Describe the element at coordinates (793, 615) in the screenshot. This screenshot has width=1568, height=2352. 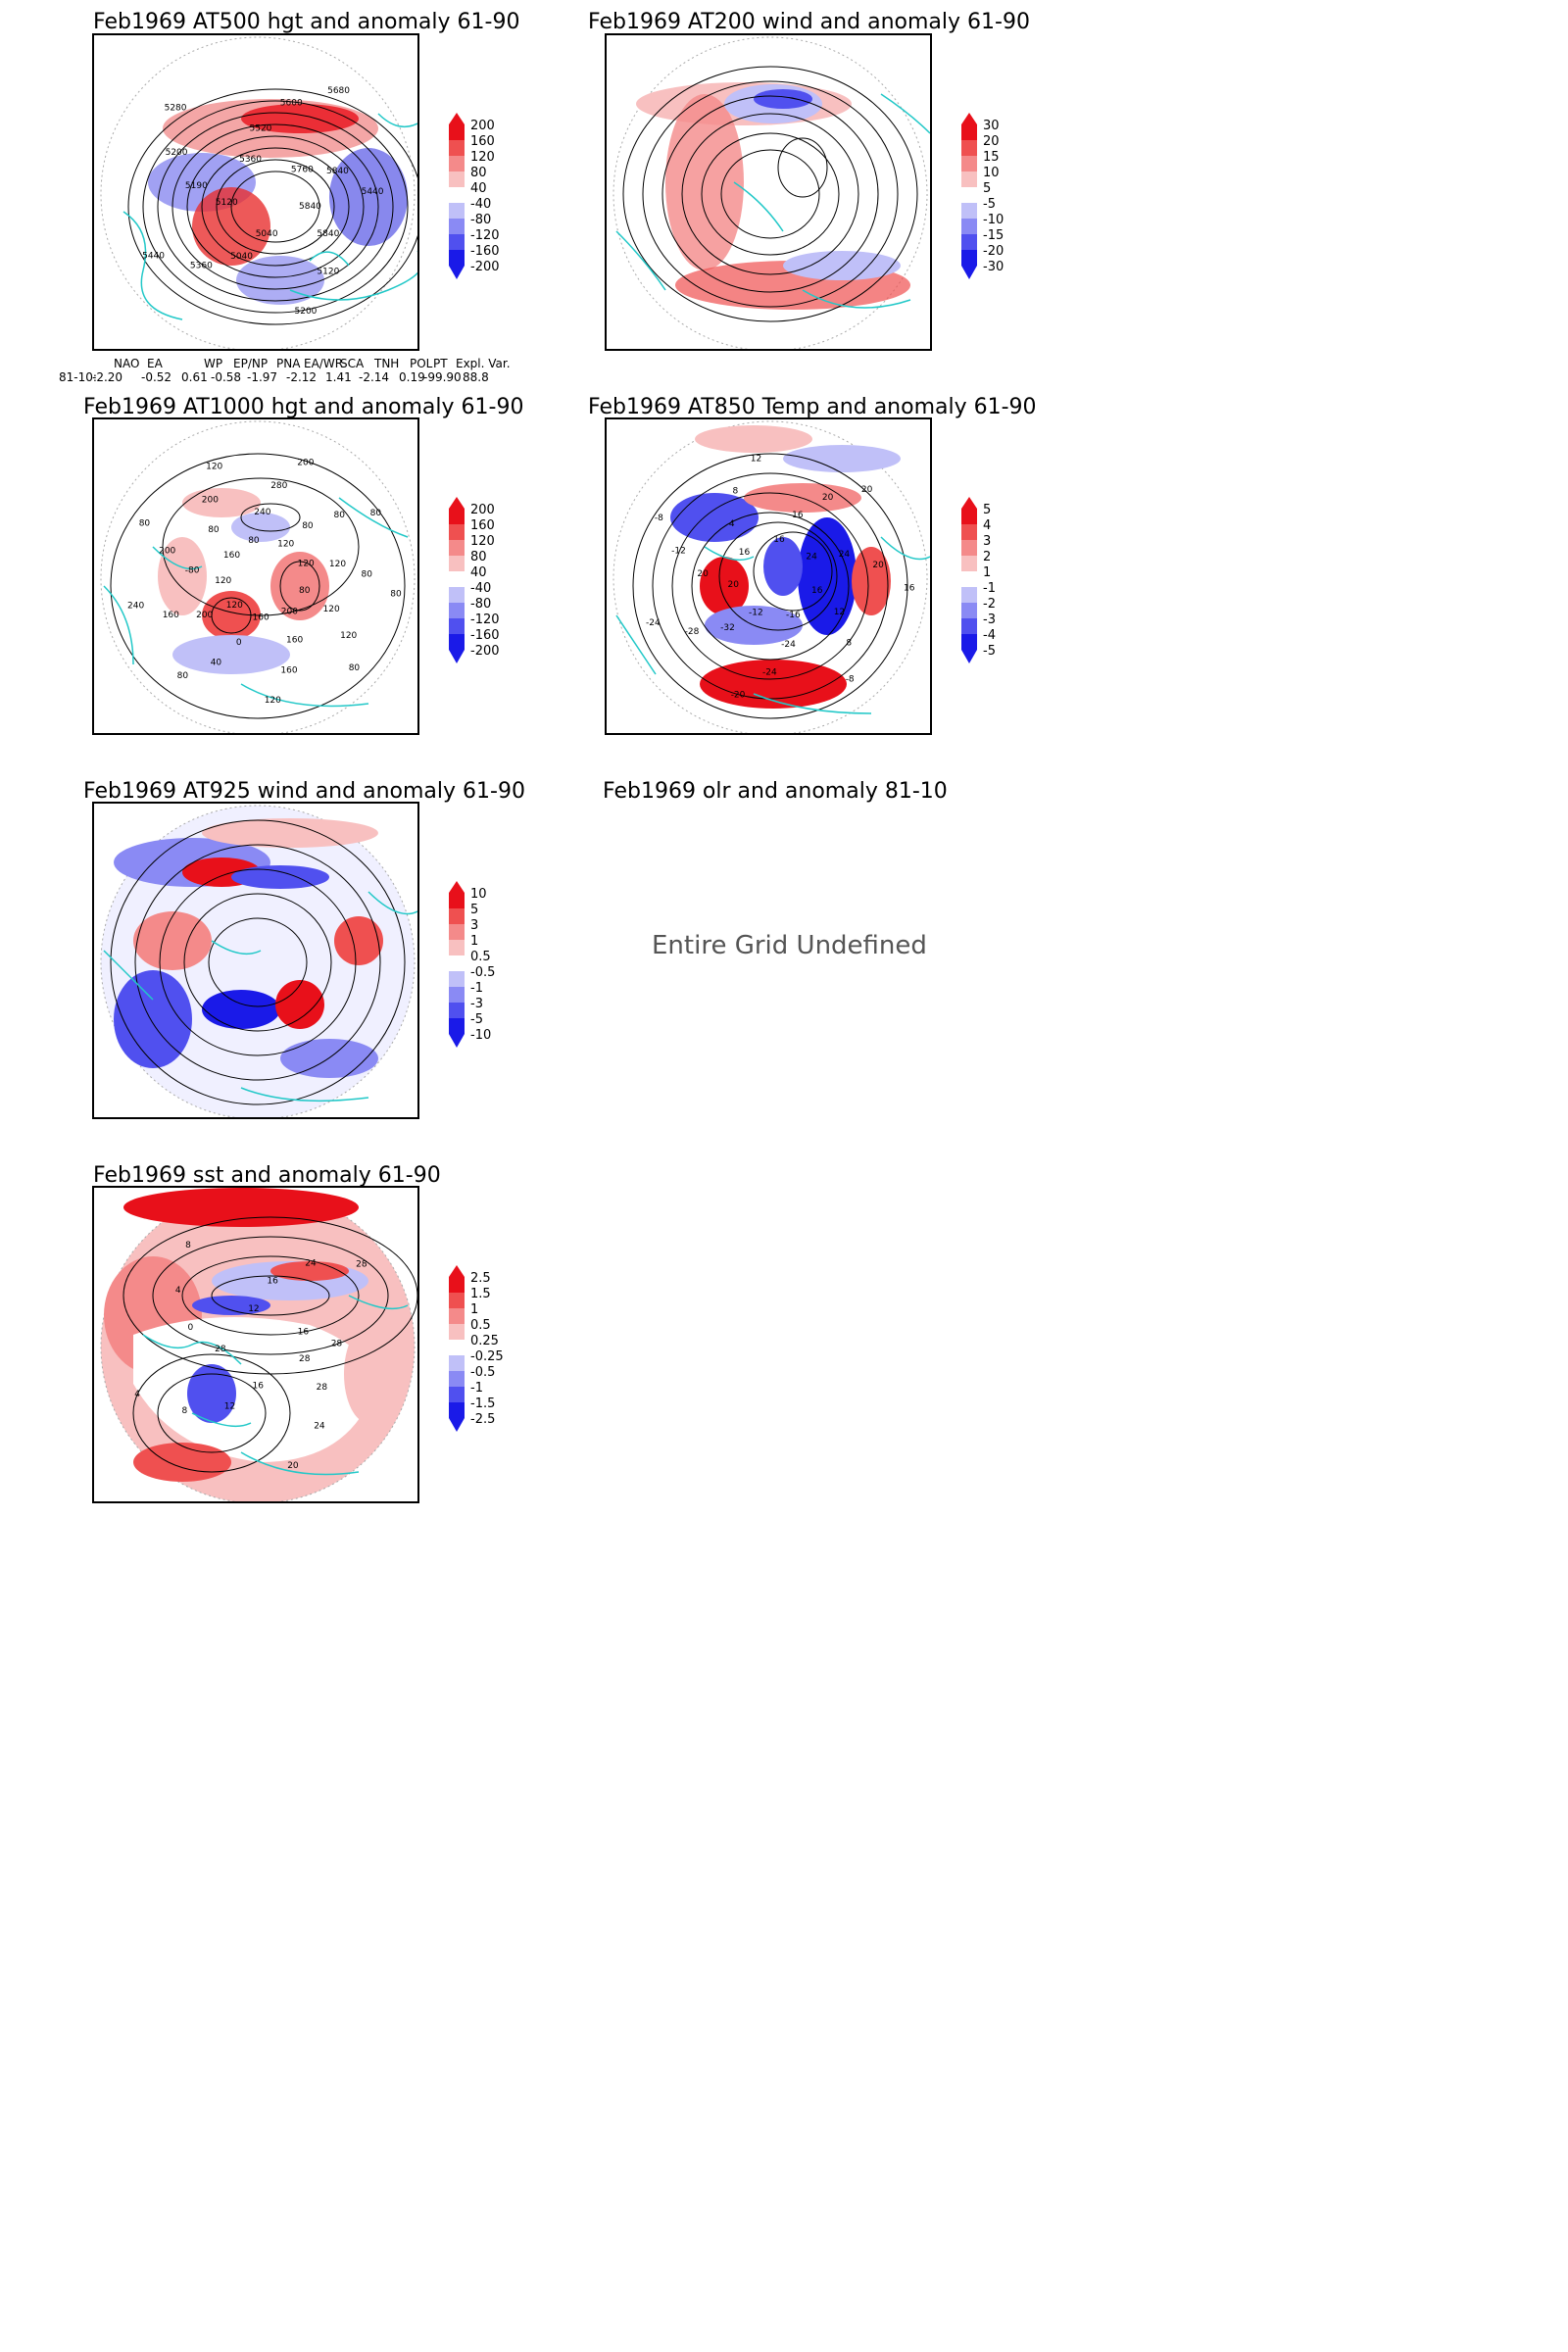
I see `contour-label: -16` at that location.